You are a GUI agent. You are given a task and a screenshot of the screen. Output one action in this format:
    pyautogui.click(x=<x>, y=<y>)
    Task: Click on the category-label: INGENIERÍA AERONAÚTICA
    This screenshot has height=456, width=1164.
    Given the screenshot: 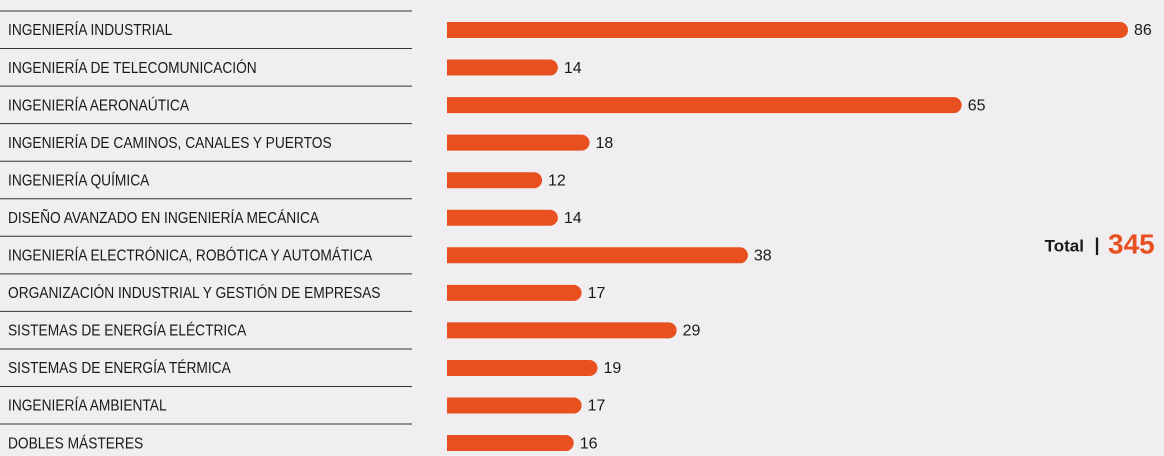 What is the action you would take?
    pyautogui.click(x=98, y=105)
    